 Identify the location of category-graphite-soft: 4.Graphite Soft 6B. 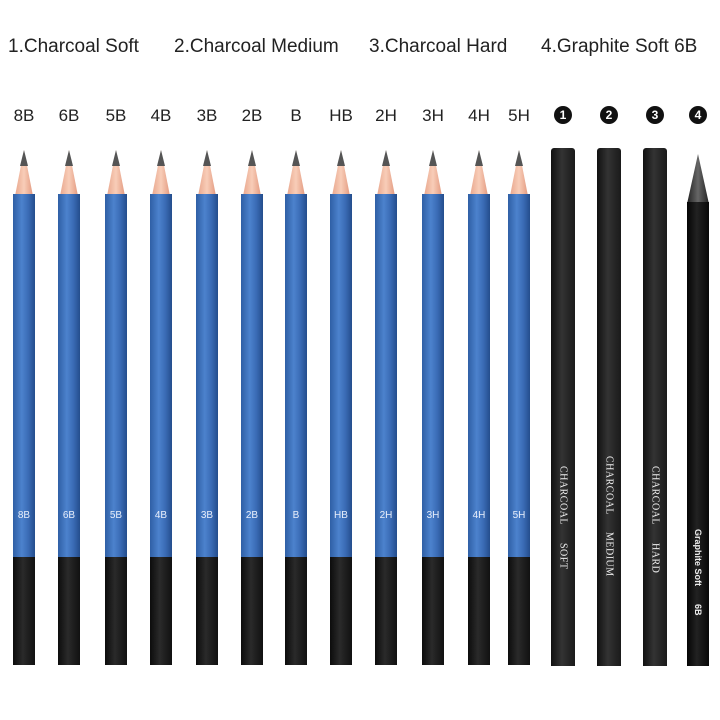
(619, 46).